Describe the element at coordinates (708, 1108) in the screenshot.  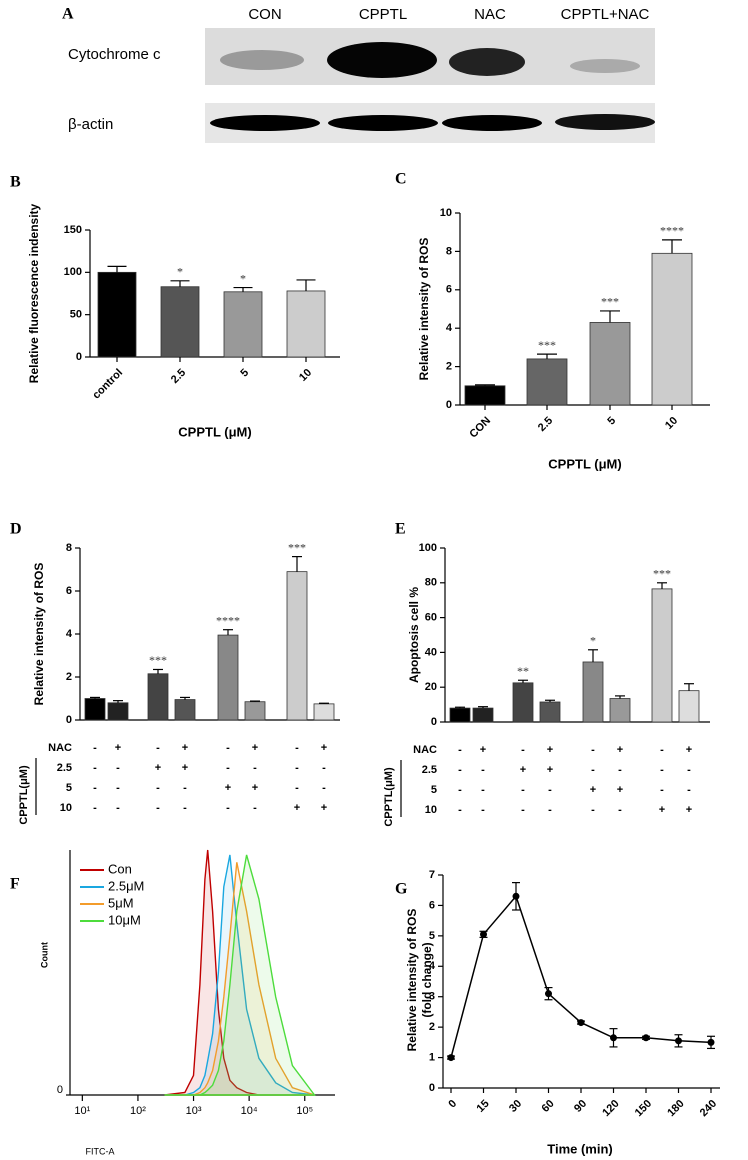
I see `x-tick-label: 240` at that location.